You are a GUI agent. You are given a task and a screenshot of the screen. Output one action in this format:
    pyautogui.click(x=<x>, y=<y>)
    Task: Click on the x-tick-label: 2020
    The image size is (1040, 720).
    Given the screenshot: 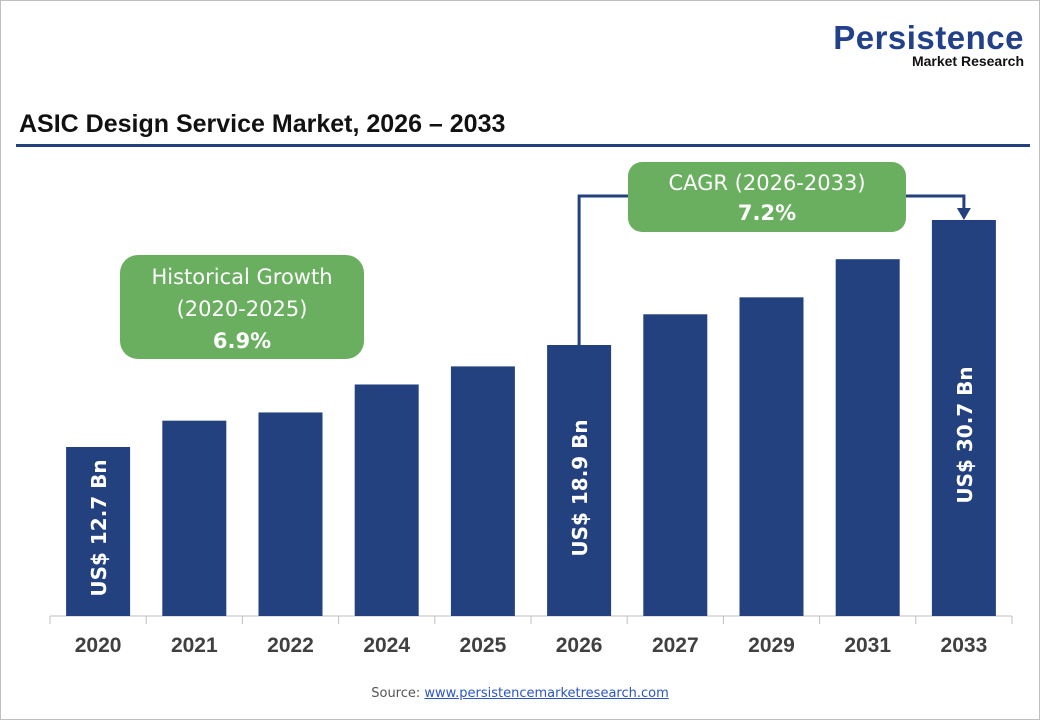 What is the action you would take?
    pyautogui.click(x=98, y=645)
    